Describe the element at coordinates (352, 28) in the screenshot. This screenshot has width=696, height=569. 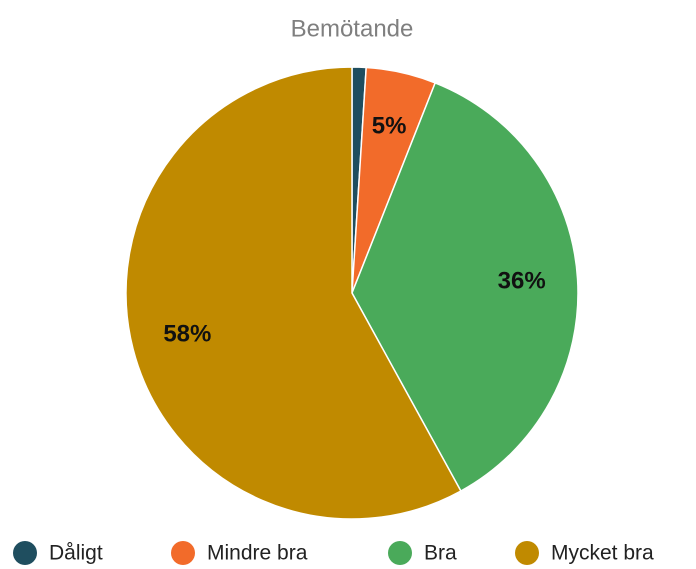
I see `chart-title: Bemötande` at that location.